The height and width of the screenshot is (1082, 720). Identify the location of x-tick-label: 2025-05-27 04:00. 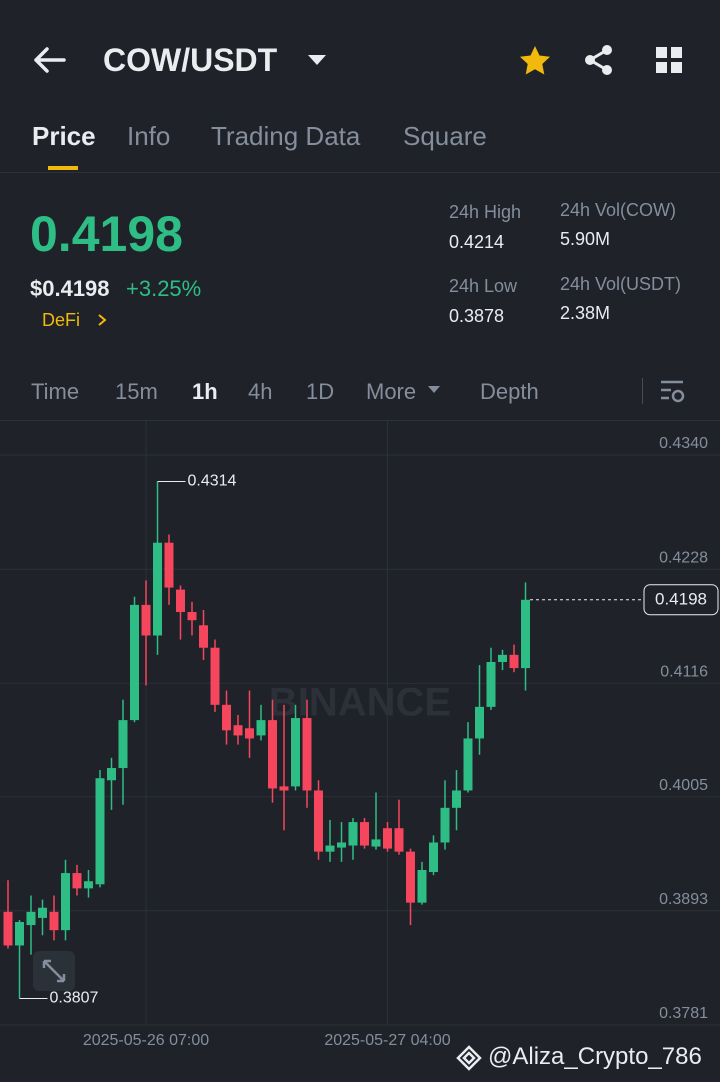
(387, 1040).